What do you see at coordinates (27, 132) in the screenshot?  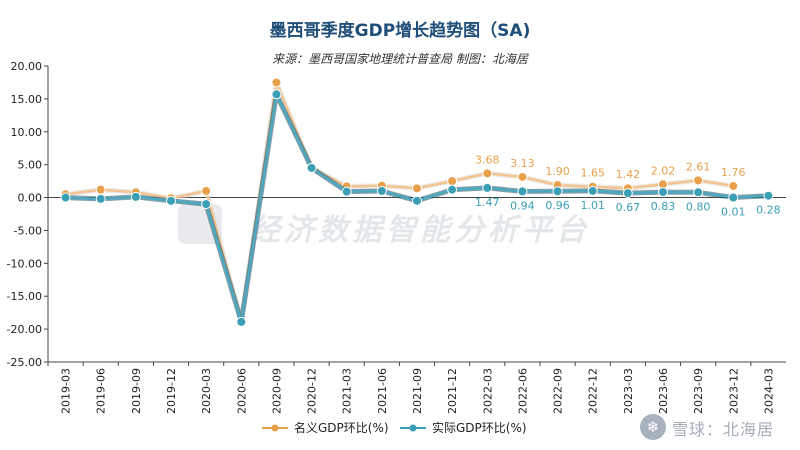 I see `y-tick-label: 10.00` at bounding box center [27, 132].